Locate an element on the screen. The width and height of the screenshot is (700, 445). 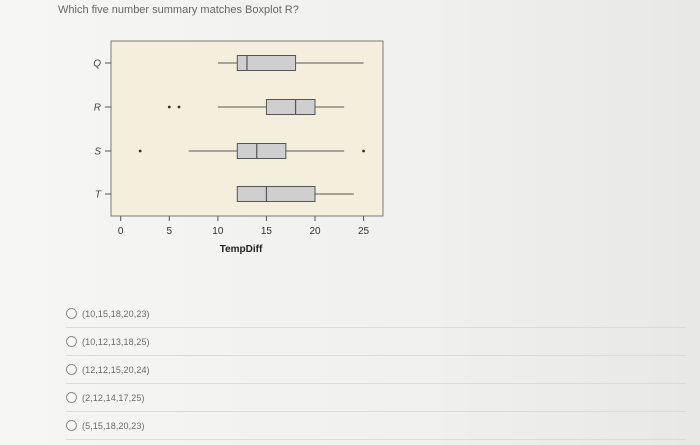
x-tick-label: 5 is located at coordinates (170, 231).